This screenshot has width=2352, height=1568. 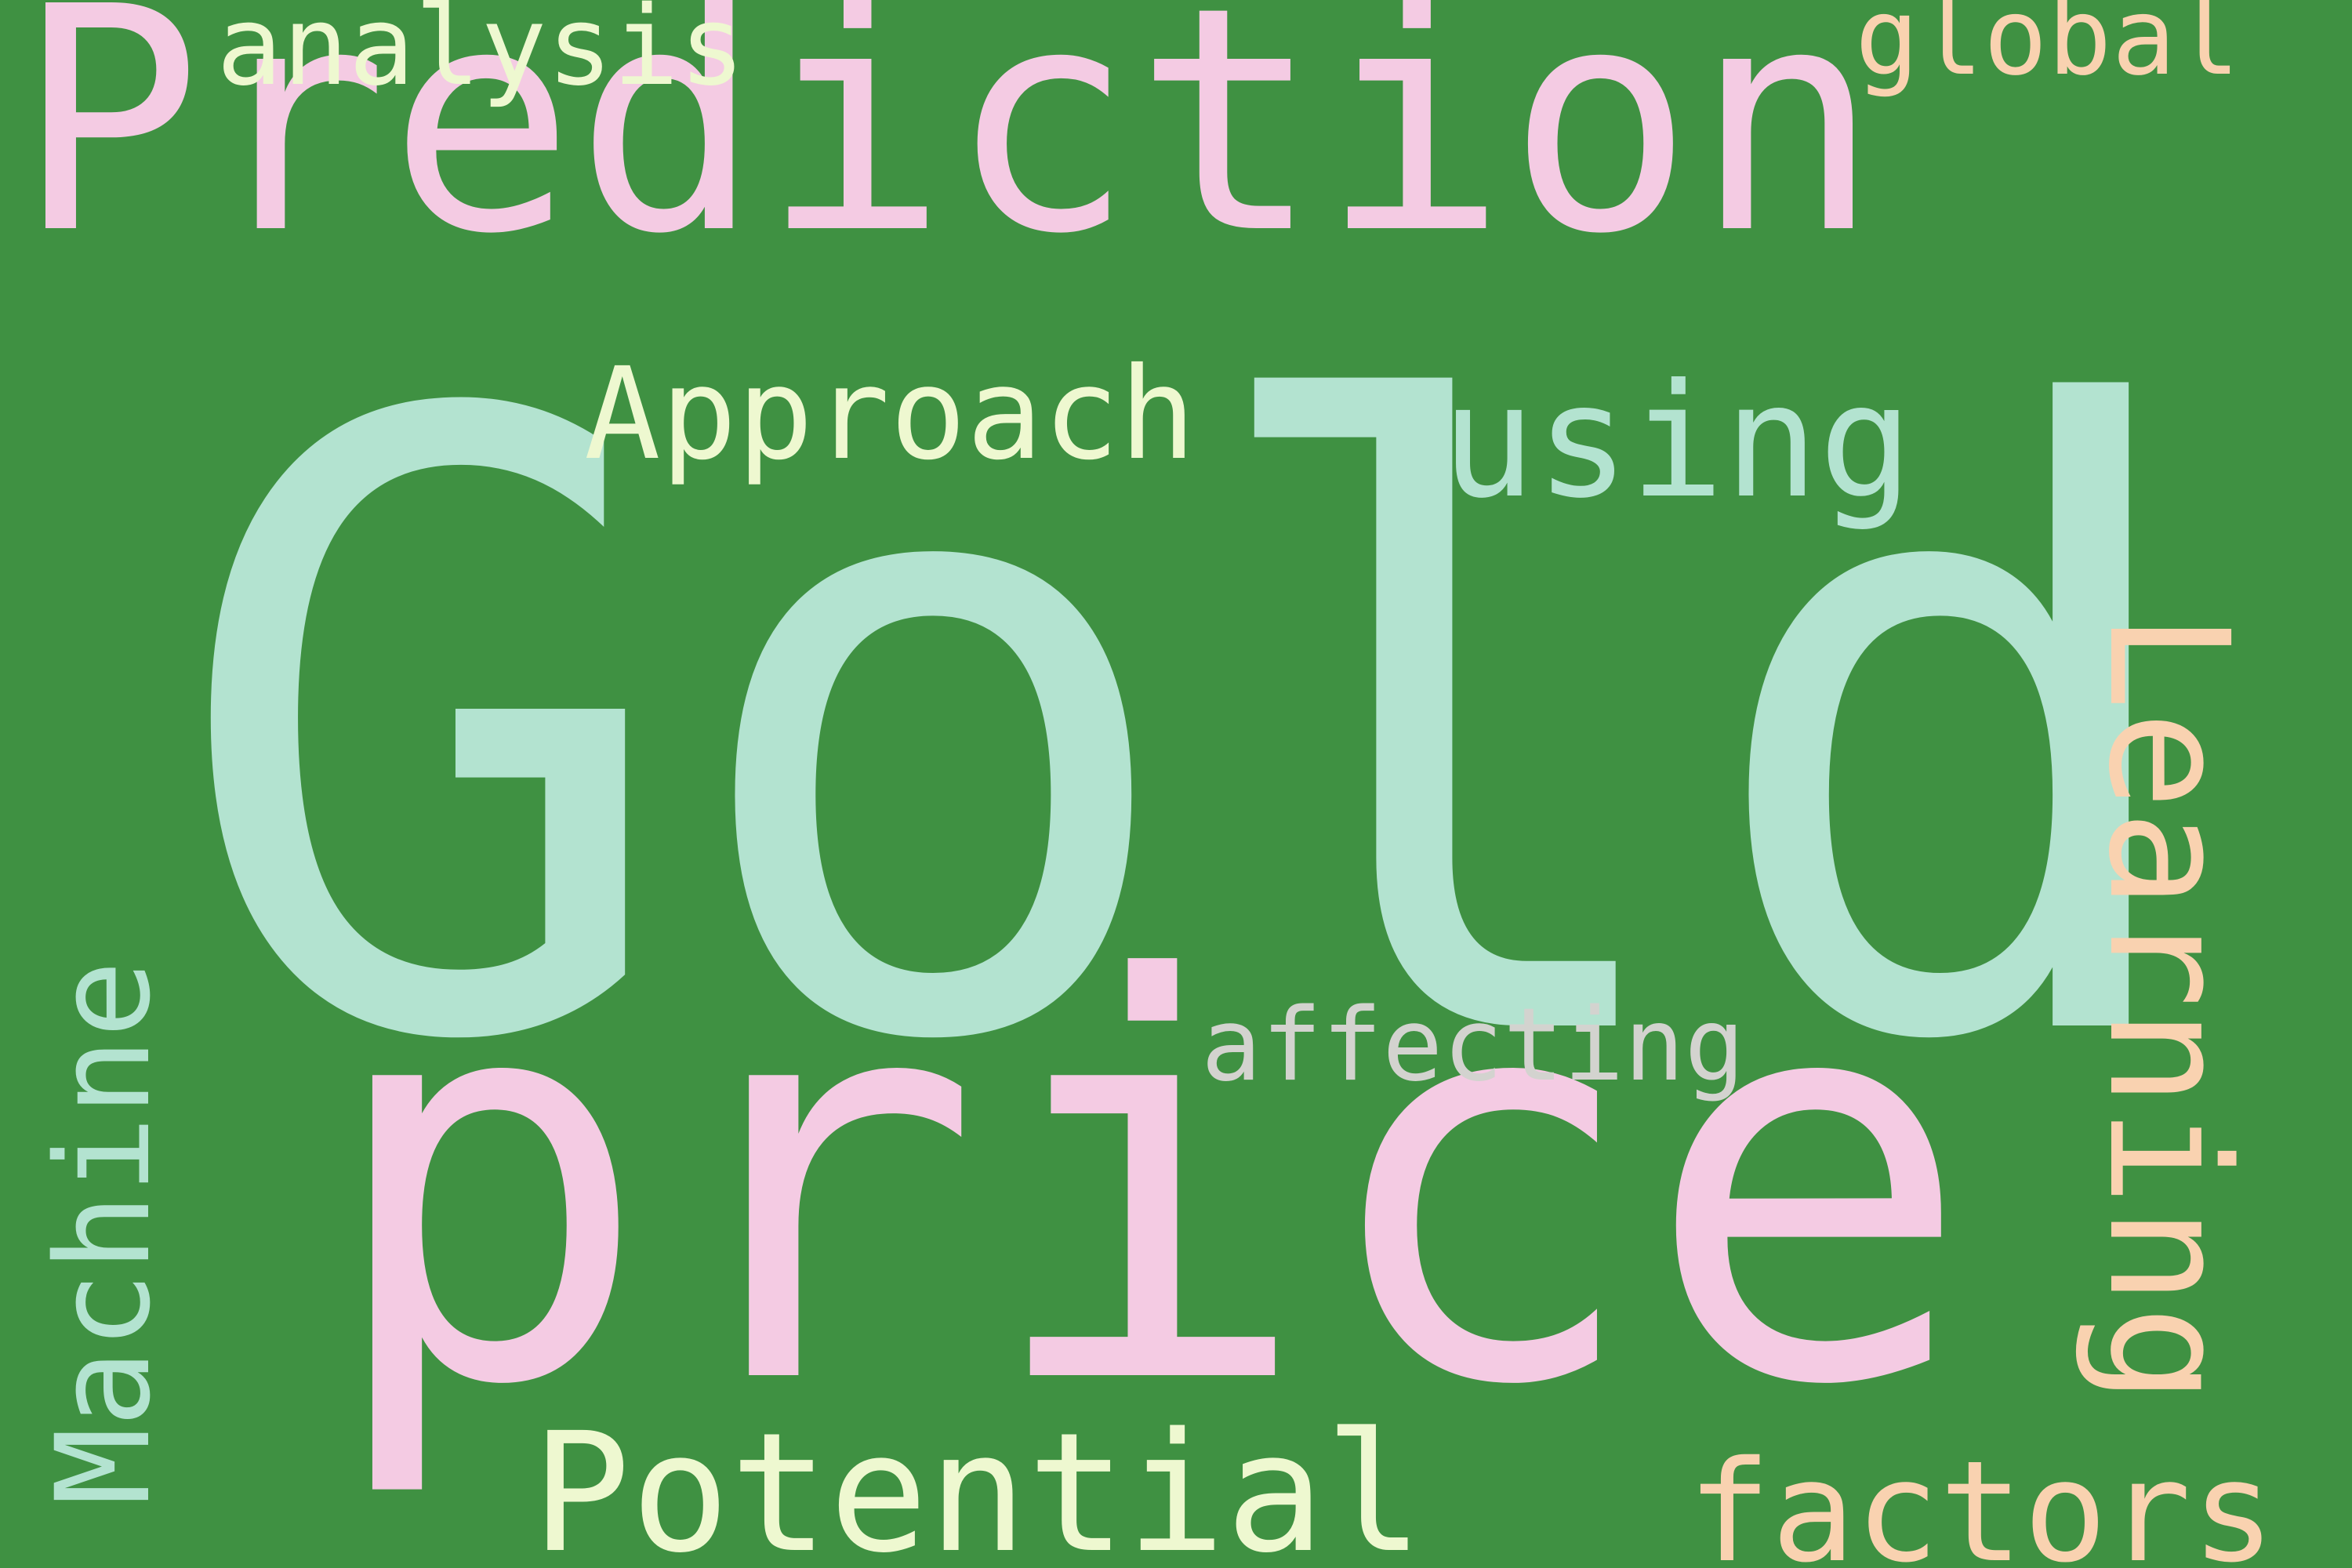 I want to click on word-analysis: analysis, so click(x=481, y=56).